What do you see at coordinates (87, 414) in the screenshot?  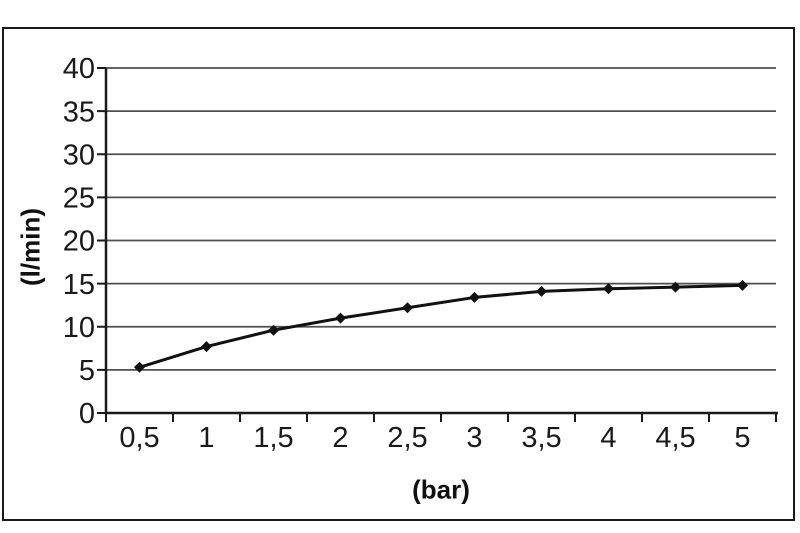 I see `y-tick-label: 0` at bounding box center [87, 414].